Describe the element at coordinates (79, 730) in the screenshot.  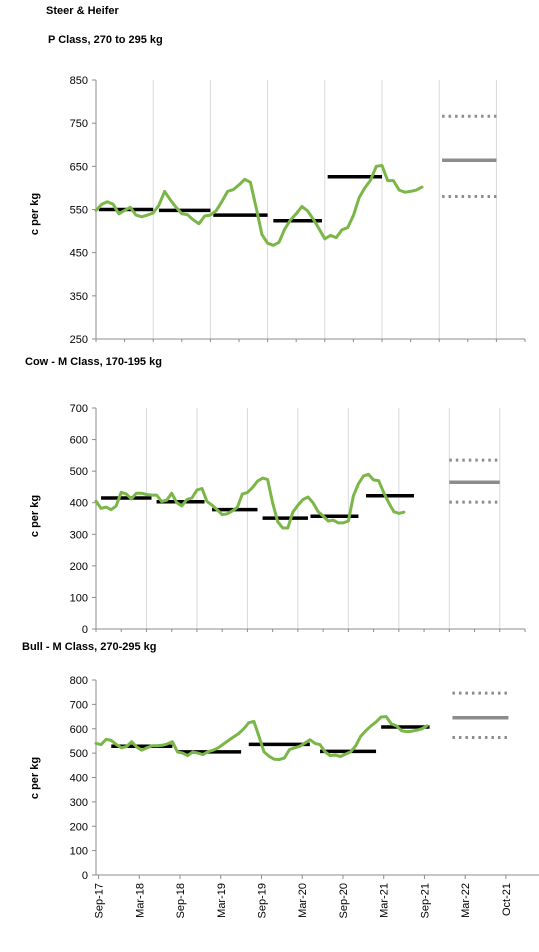
I see `chart3-y-tick-label-6: 600` at that location.